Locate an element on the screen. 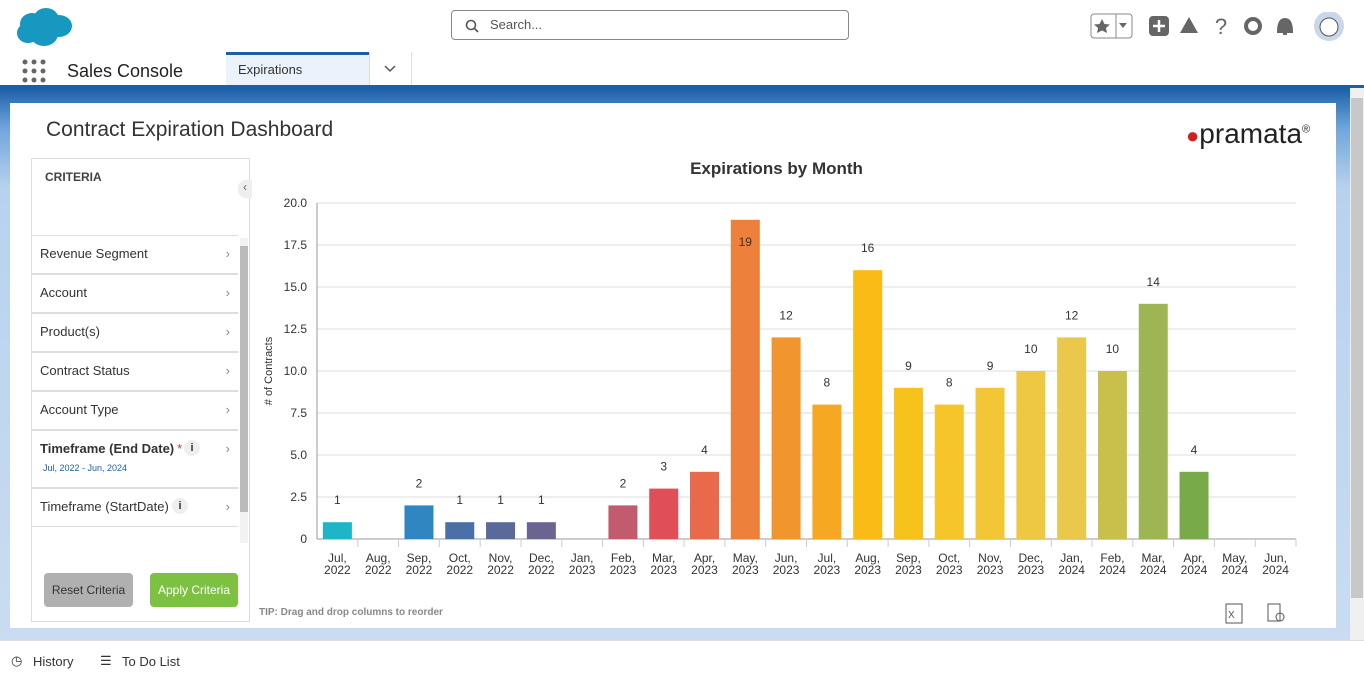 Image resolution: width=1364 pixels, height=681 pixels. x-tick-label: Aug, 2022 is located at coordinates (378, 564).